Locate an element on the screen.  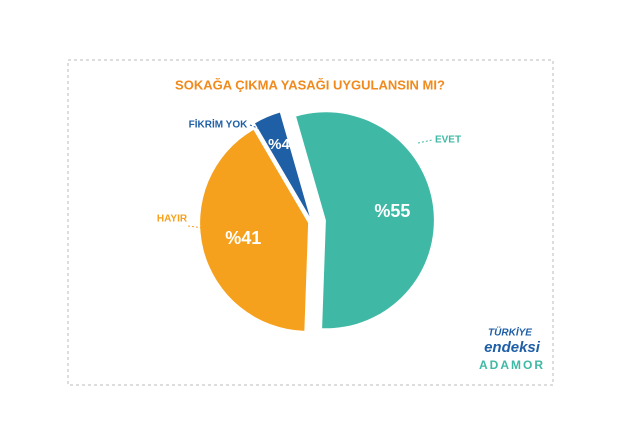
chart-title: SOKAĞA ÇIKMA YASAĞI UYGULANSIN MI? is located at coordinates (310, 84).